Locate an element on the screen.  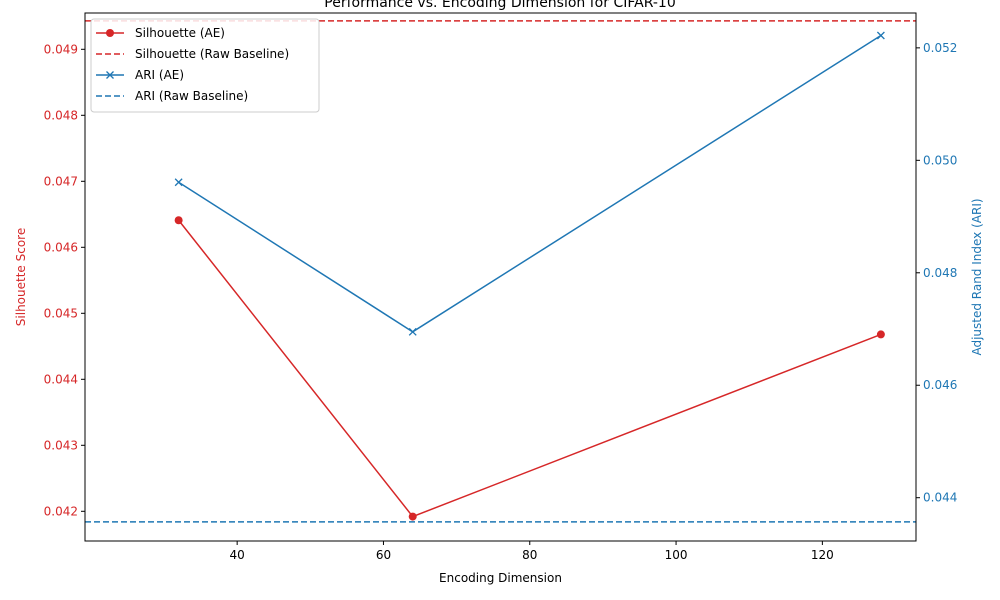
y-left-tick-label: 0.043 is located at coordinates (61, 445).